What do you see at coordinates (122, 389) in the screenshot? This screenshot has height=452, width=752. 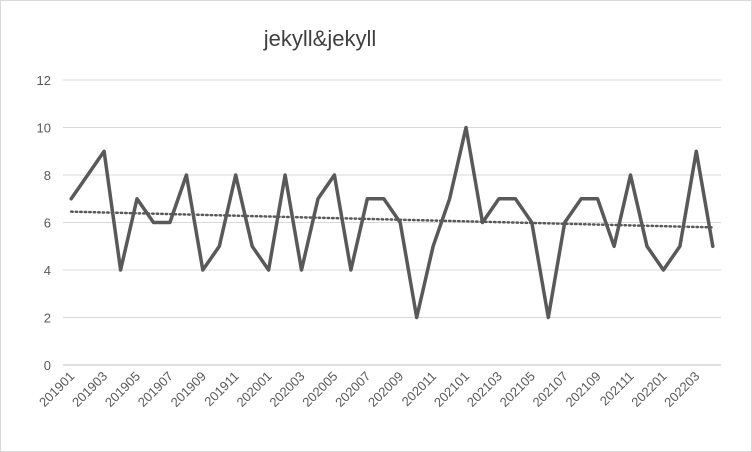 I see `x-tick-label: 201905` at bounding box center [122, 389].